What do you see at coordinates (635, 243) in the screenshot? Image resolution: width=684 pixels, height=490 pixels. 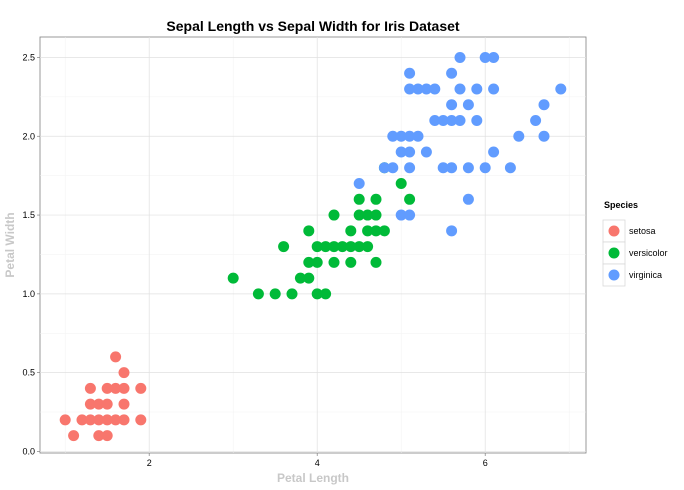 I see `legend: Species setosa versicolor virginica` at bounding box center [635, 243].